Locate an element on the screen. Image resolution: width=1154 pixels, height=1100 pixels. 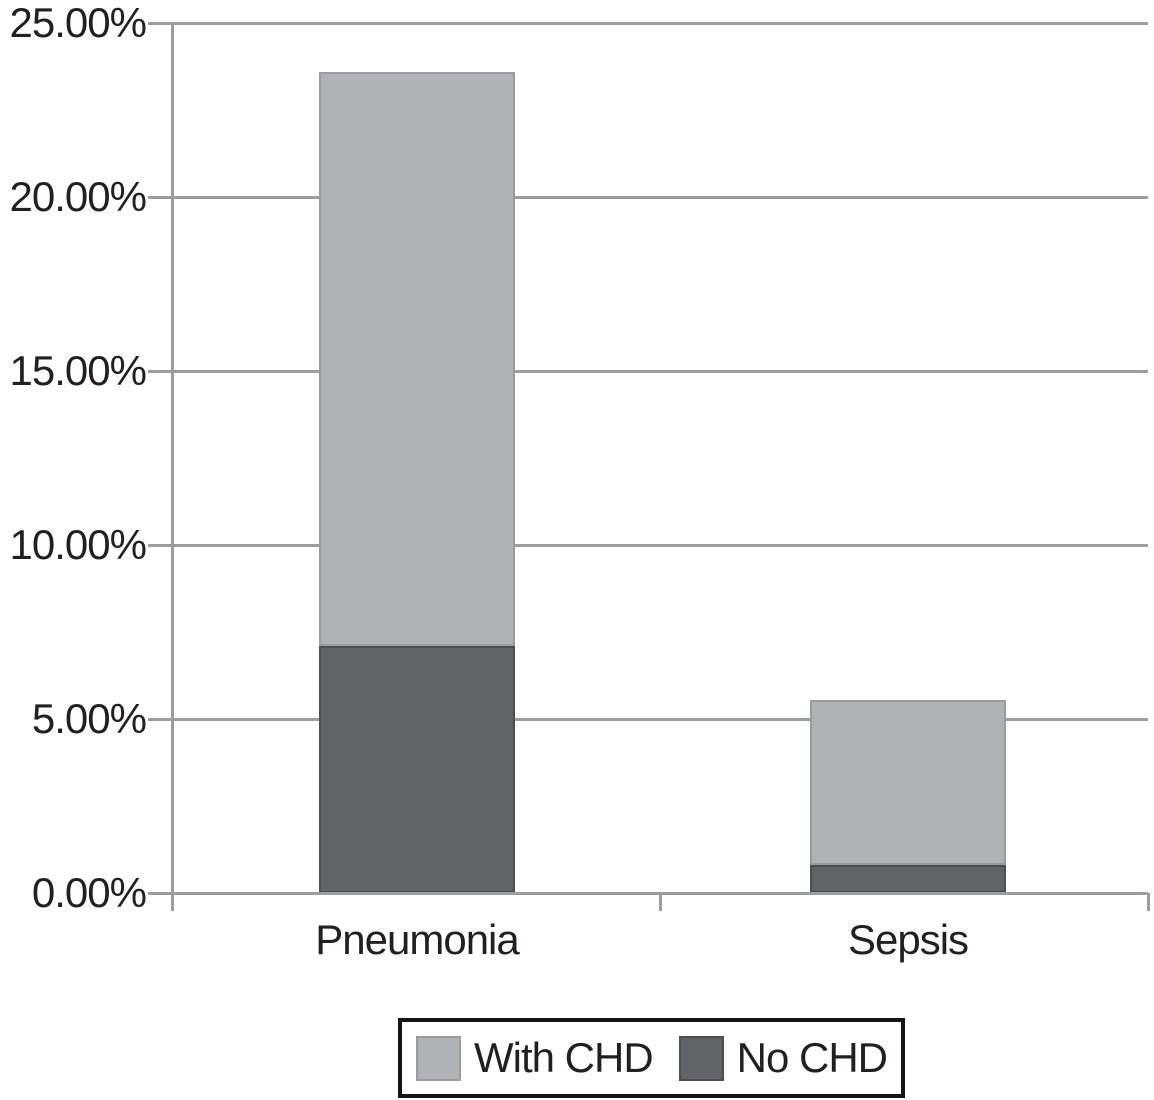
bar-segment-with-chd-sepsis is located at coordinates (908, 782).